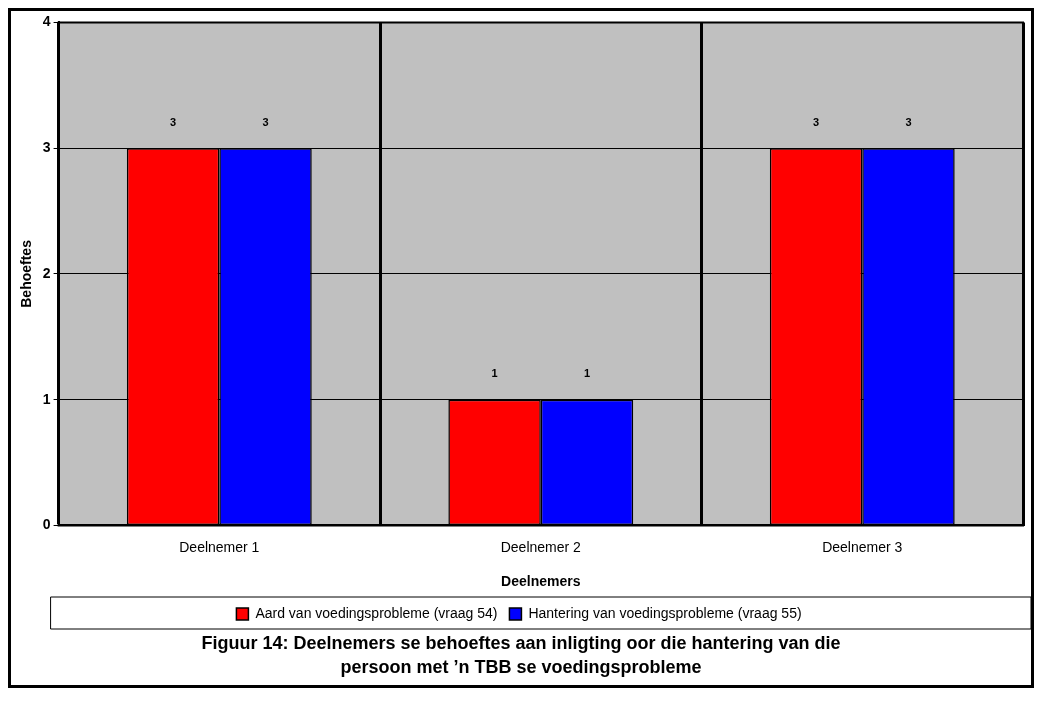 This screenshot has width=1042, height=702. I want to click on y-tick-label: 2, so click(46, 272).